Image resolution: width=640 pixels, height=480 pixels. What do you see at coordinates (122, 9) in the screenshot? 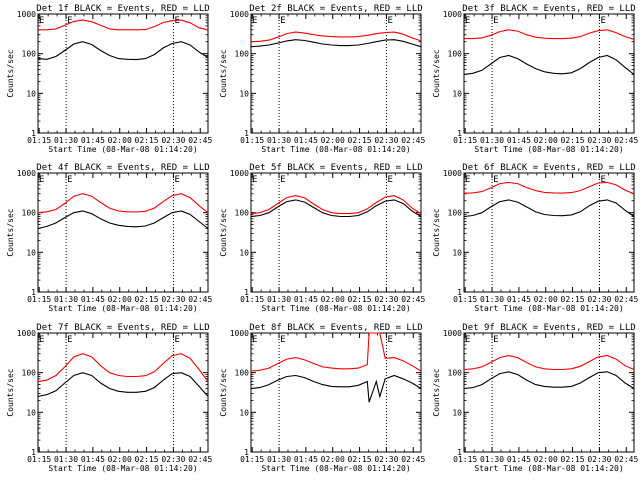
I see `chart-title: Det 1f BLACK = Events, RED = LLD` at bounding box center [122, 9].